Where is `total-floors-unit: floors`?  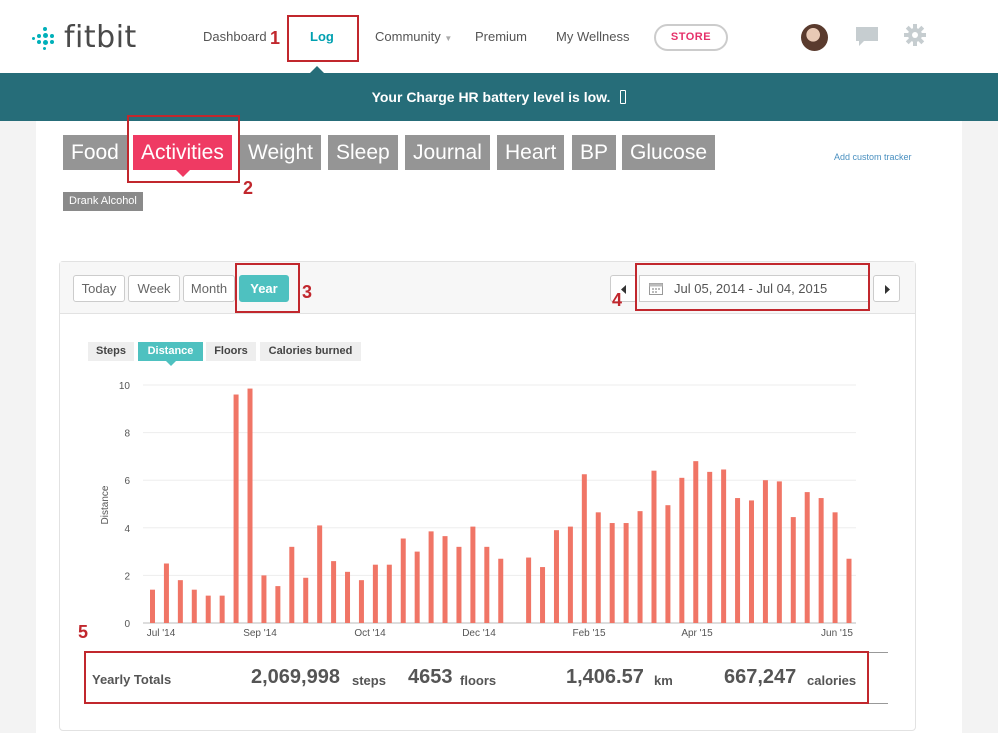
total-floors-unit: floors is located at coordinates (478, 680).